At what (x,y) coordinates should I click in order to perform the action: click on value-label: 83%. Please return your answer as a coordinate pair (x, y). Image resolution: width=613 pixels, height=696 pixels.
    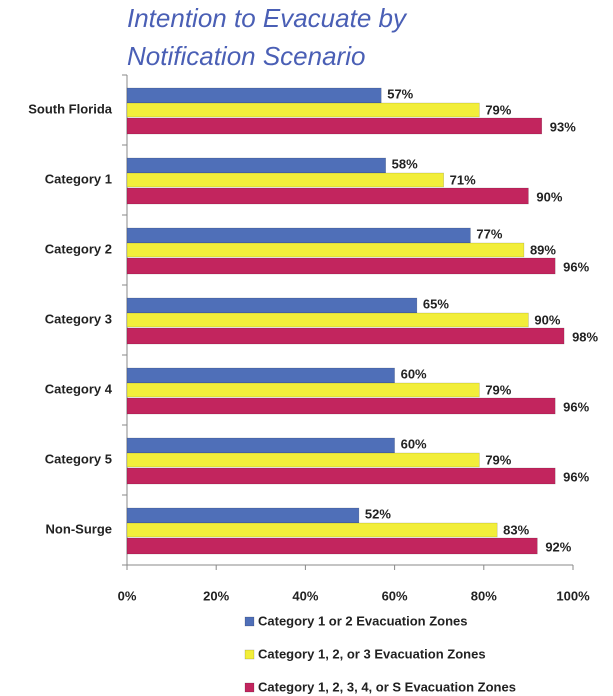
    Looking at the image, I should click on (516, 529).